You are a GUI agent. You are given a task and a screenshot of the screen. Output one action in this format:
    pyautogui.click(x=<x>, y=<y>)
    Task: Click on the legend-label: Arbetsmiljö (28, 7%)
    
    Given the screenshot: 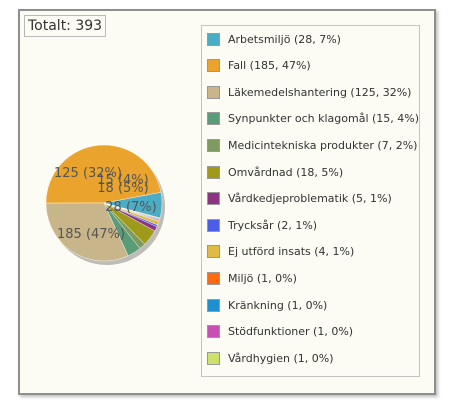 What is the action you would take?
    pyautogui.click(x=284, y=39)
    